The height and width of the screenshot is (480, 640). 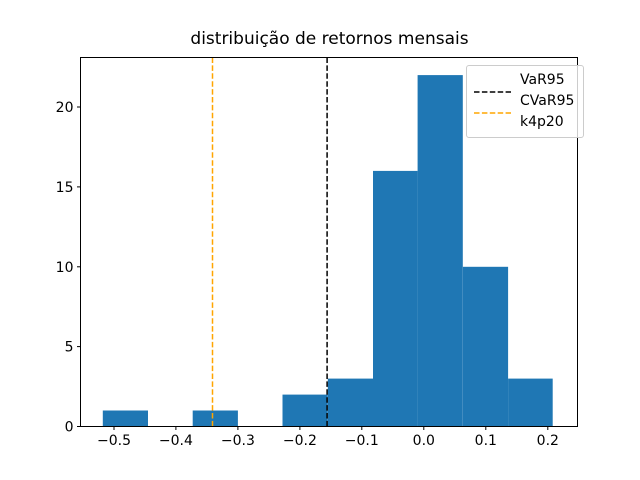 What do you see at coordinates (329, 39) in the screenshot?
I see `chart-title: distribuição de retornos mensais` at bounding box center [329, 39].